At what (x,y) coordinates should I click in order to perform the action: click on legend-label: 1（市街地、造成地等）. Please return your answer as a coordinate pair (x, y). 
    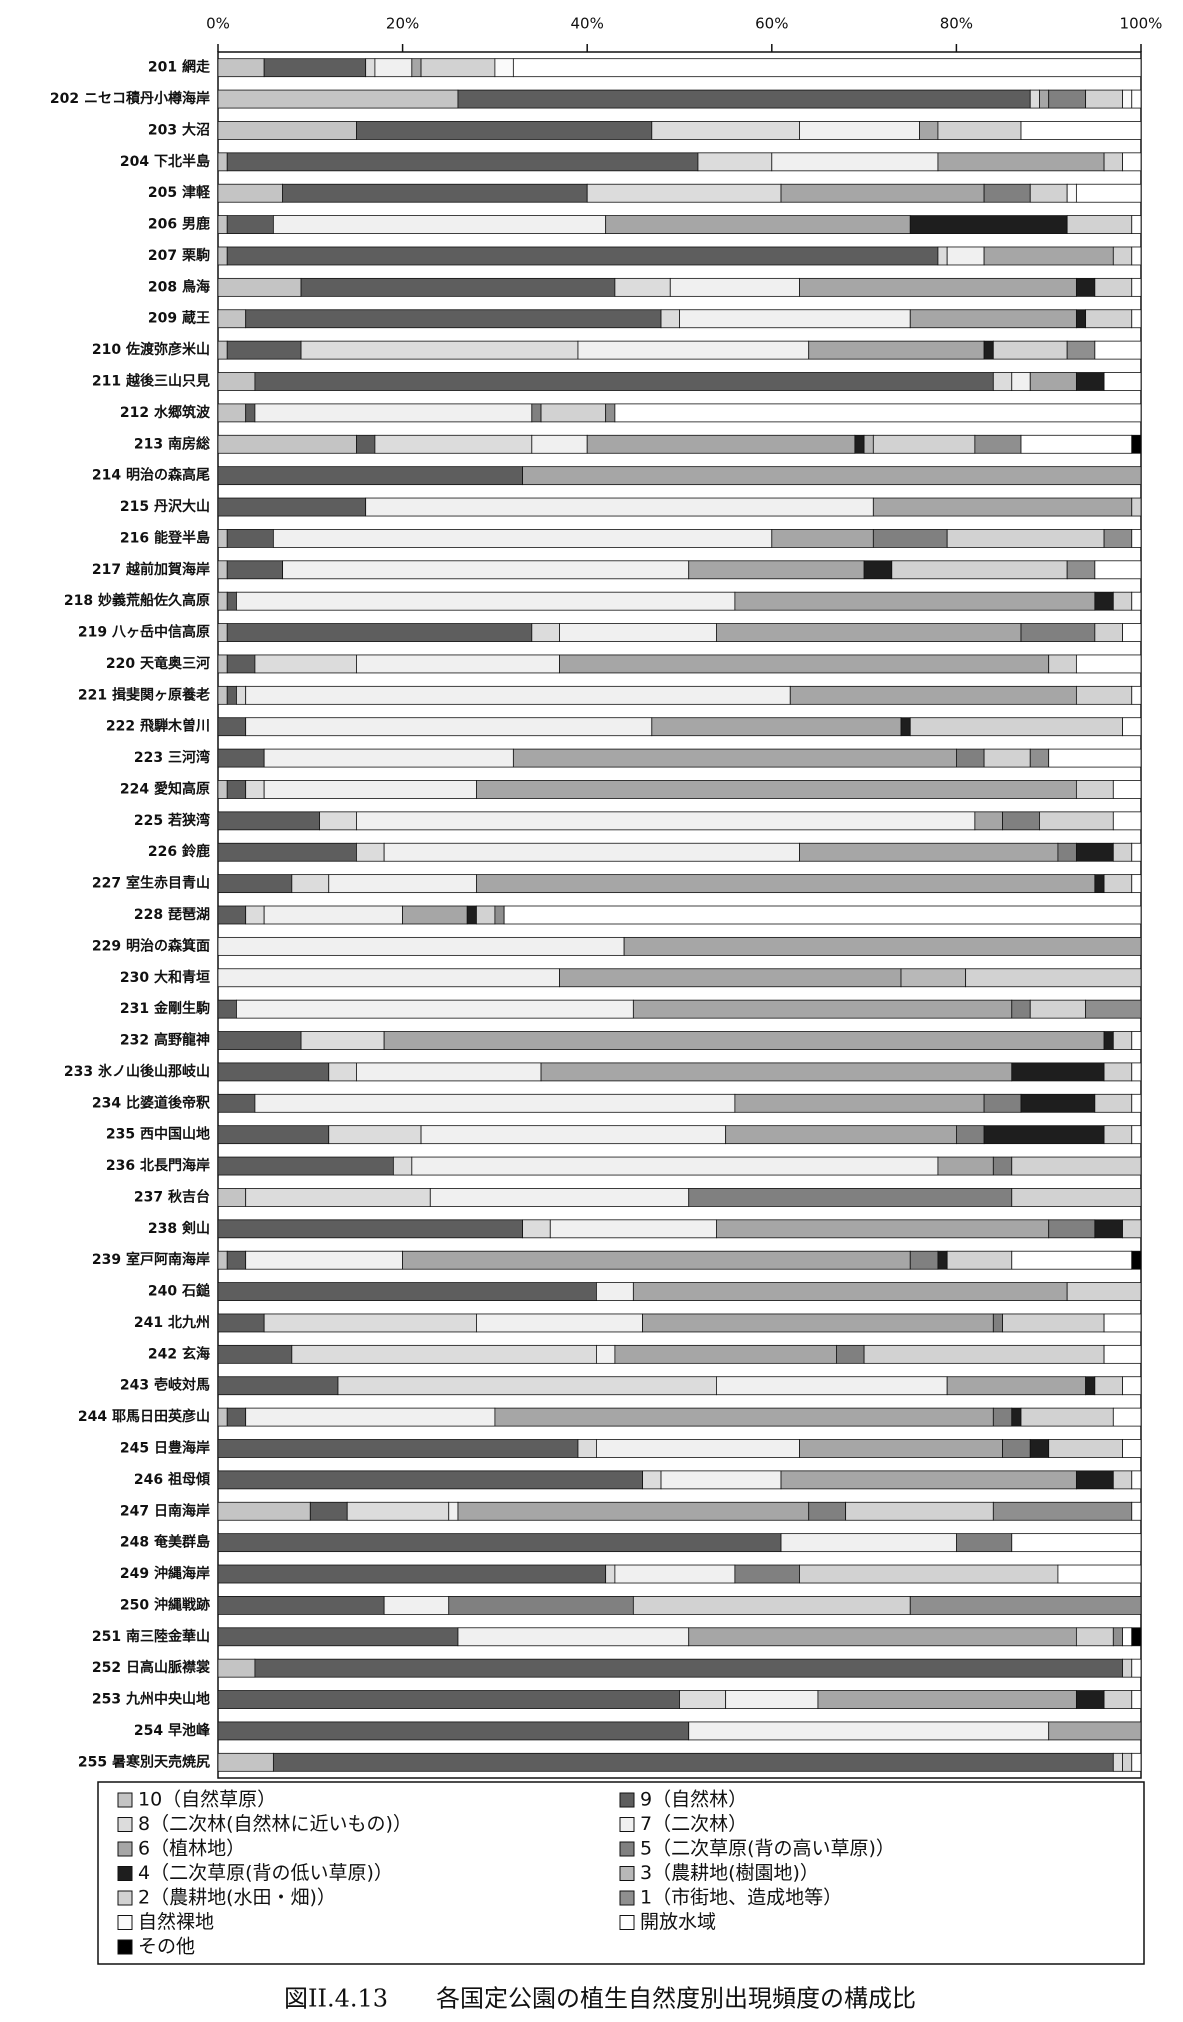
    Looking at the image, I should click on (741, 1898).